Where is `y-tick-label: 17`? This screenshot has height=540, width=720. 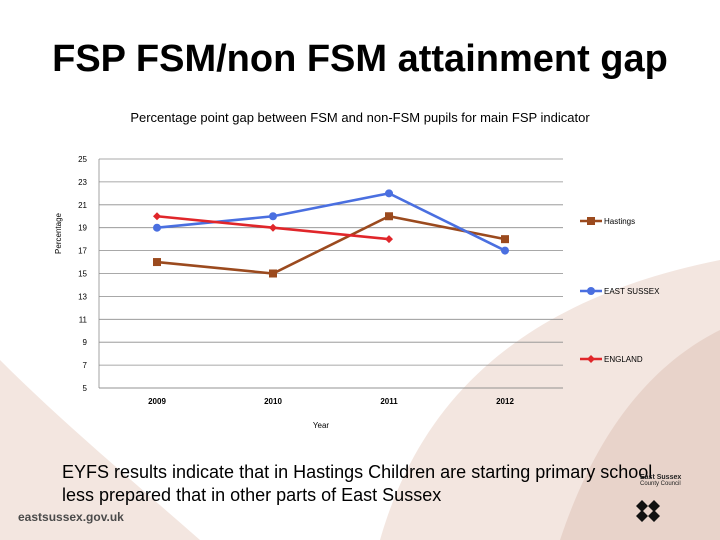 y-tick-label: 17 is located at coordinates (82, 251).